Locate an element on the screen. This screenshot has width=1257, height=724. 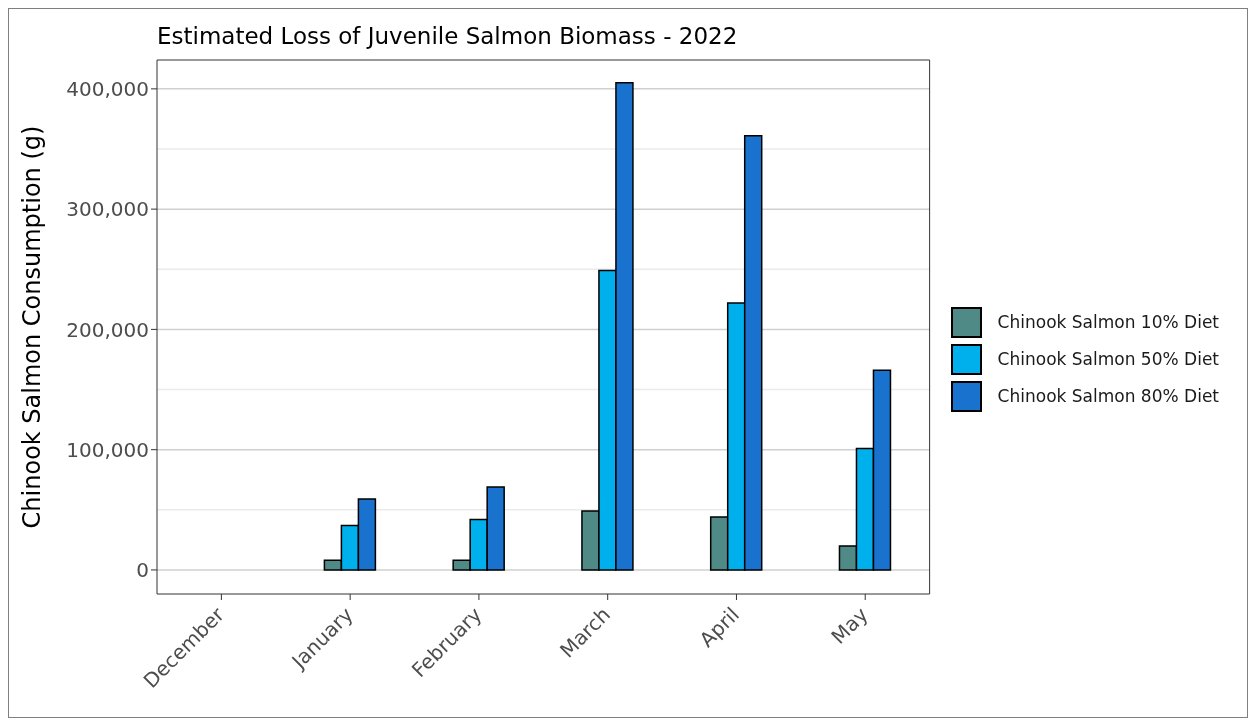
chart-title: Estimated Loss of Juvenile Salmon Biomass - 2022 is located at coordinates (447, 36).